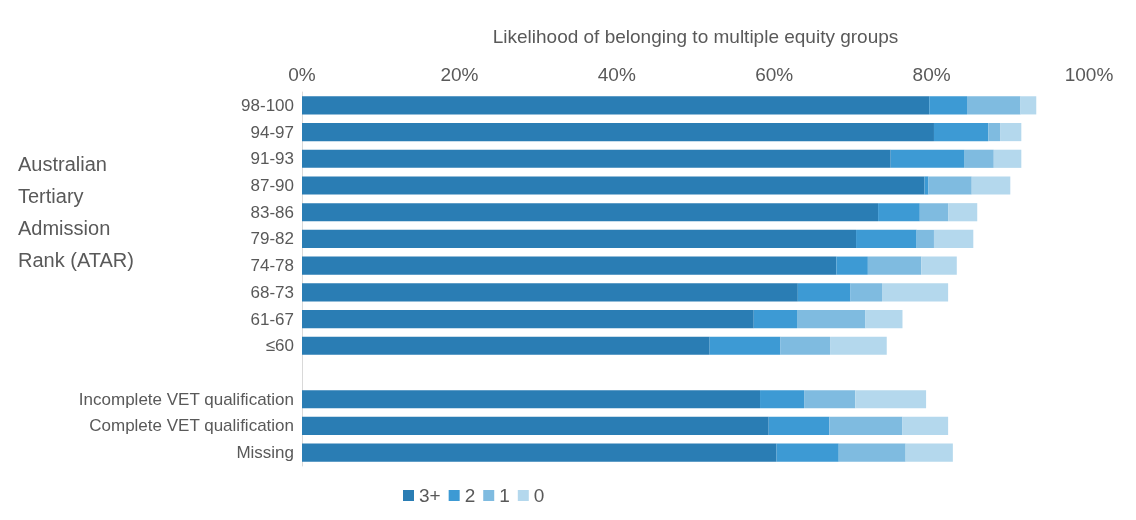 This screenshot has height=520, width=1136. I want to click on y-tick-label: ≤60, so click(279, 346).